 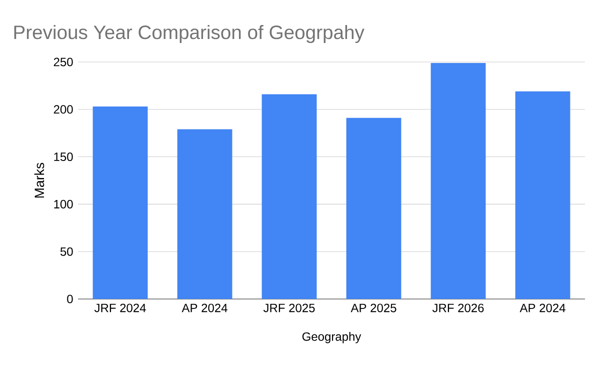 I want to click on y-axis-title: Marks, so click(x=39, y=180).